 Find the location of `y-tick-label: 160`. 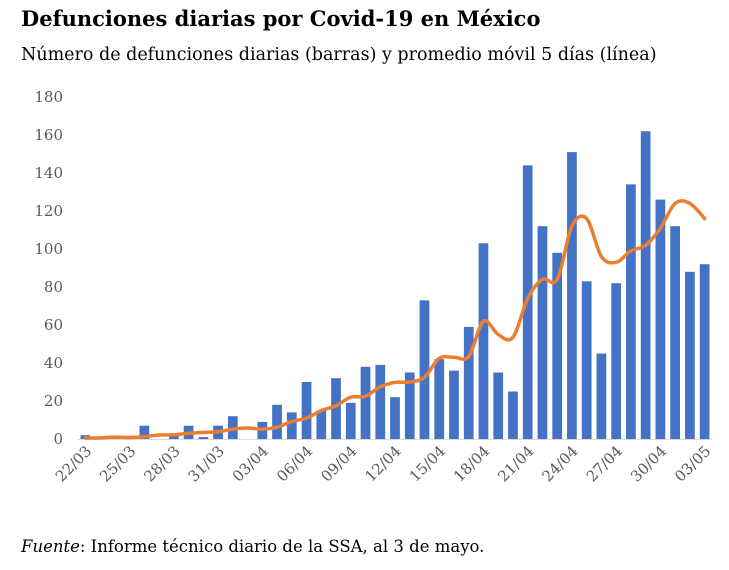

y-tick-label: 160 is located at coordinates (48, 135).